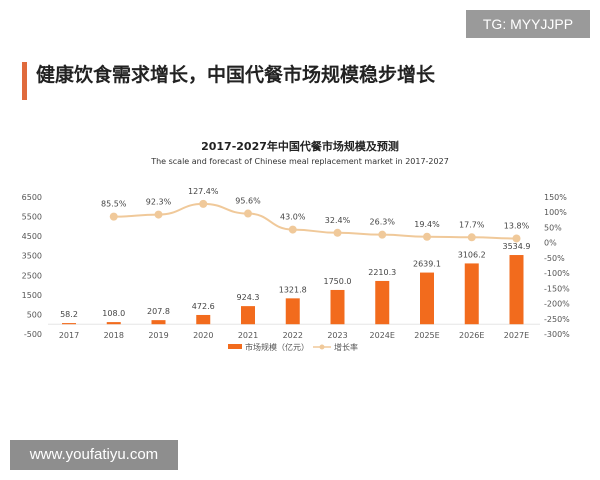 The image size is (600, 480). I want to click on x-axis-tick: 2027E, so click(516, 335).